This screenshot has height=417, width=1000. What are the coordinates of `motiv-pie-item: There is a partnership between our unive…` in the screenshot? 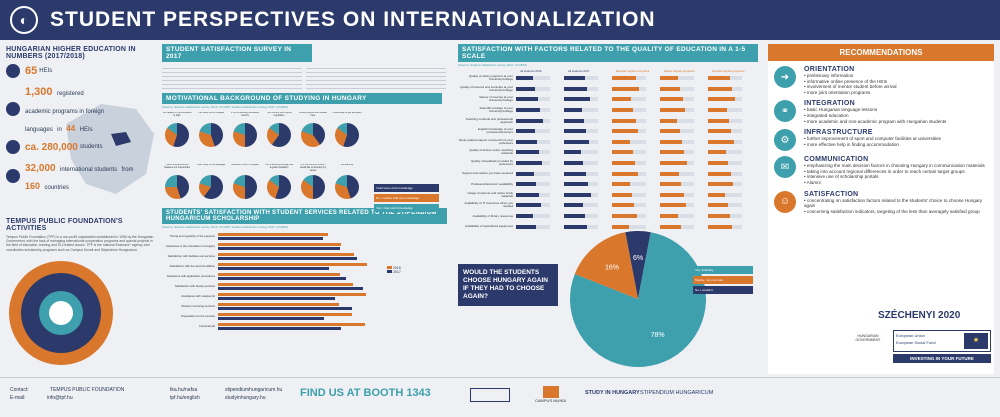 It's located at (177, 184).